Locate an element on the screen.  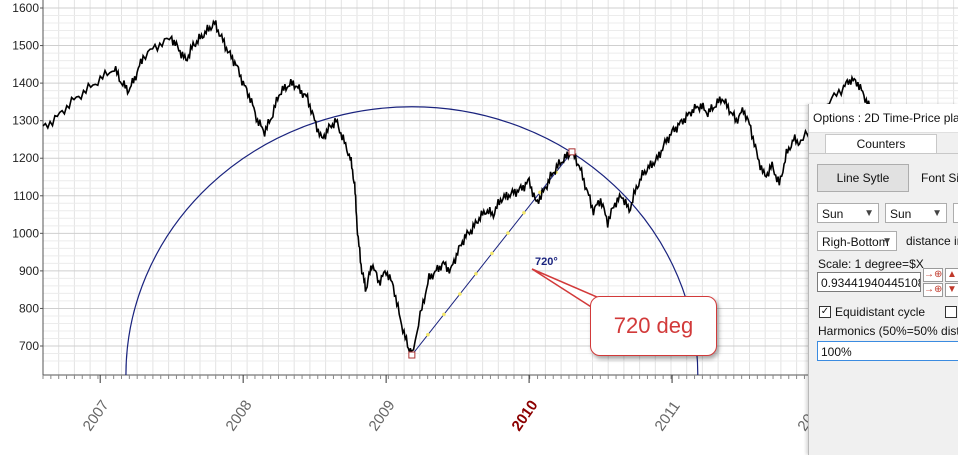
select-planet-1-value: Sun is located at coordinates (833, 214).